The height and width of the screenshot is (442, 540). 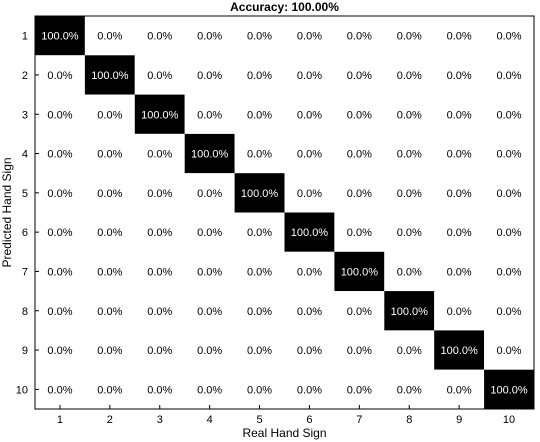 I want to click on x-tick-label: 3, so click(x=160, y=420).